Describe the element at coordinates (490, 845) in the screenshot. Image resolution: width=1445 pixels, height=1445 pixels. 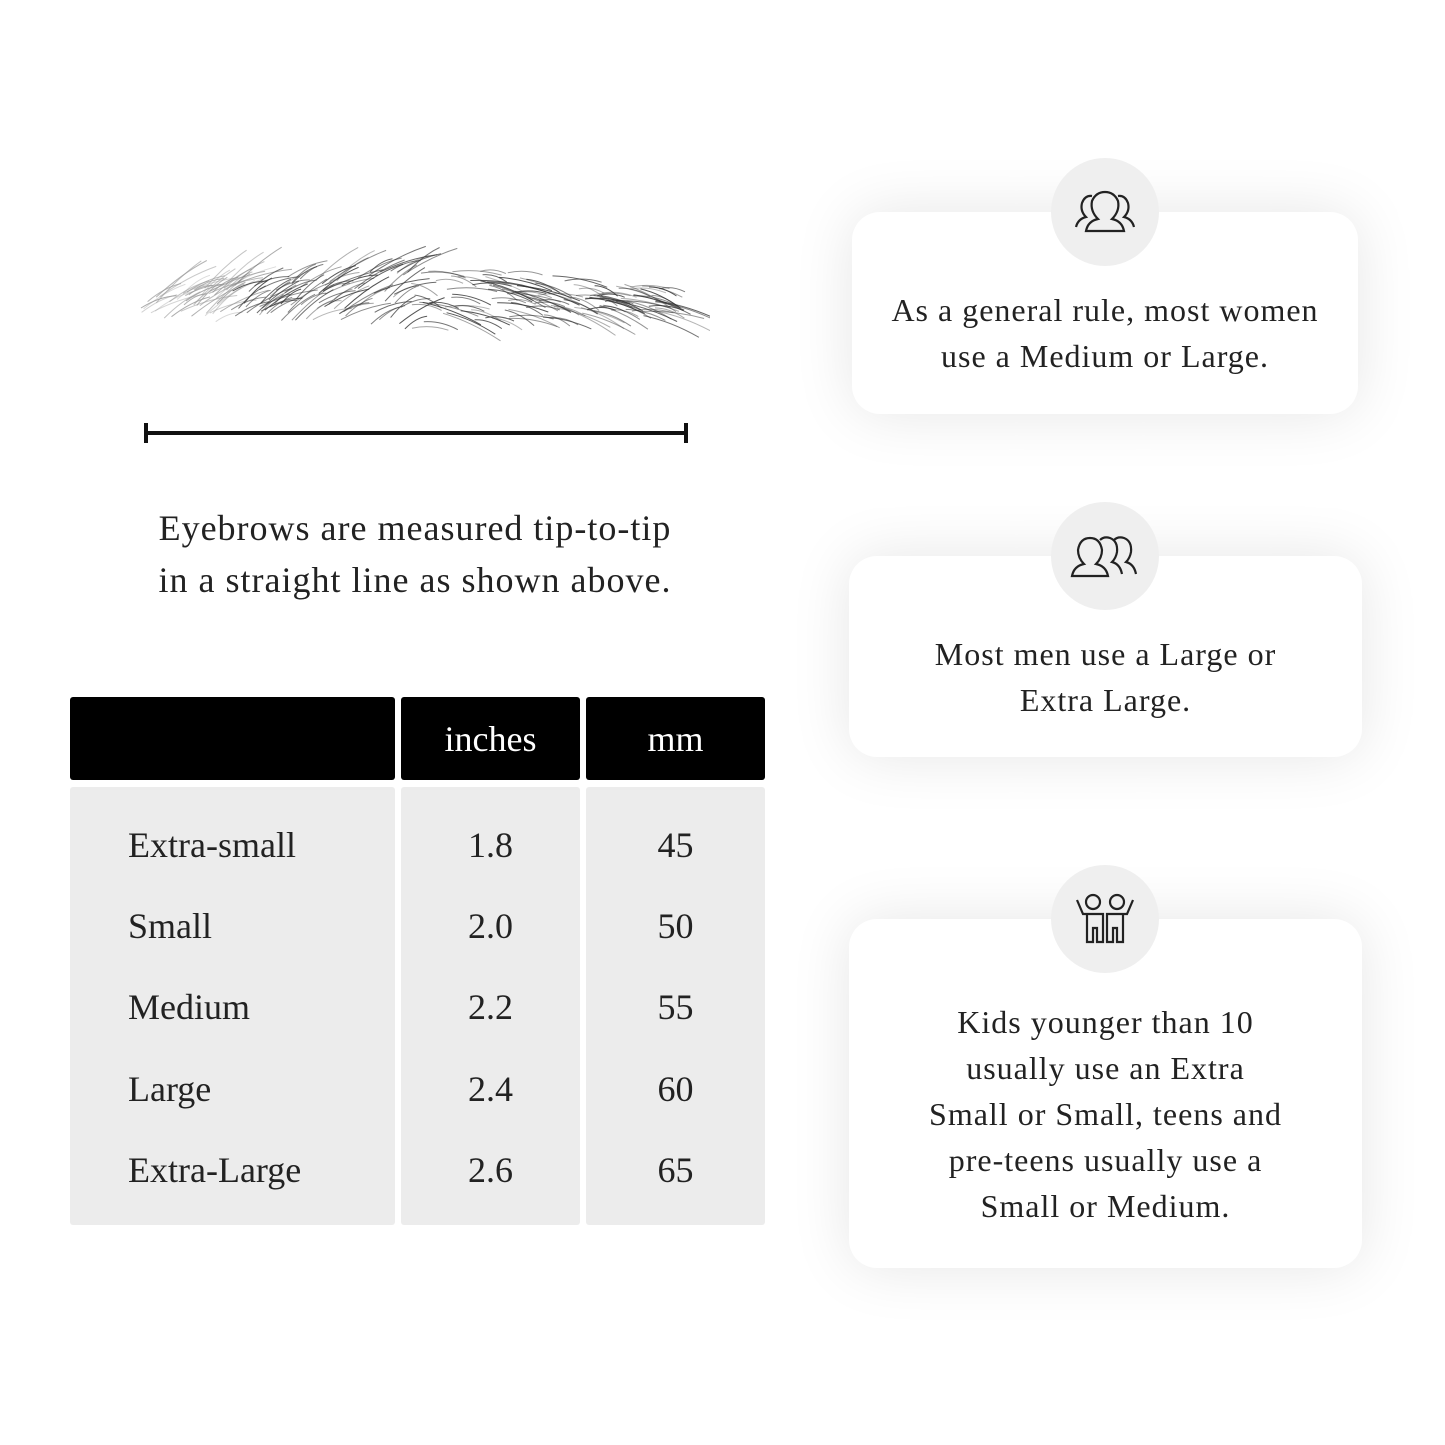
I see `inches-cell: 1.8` at that location.